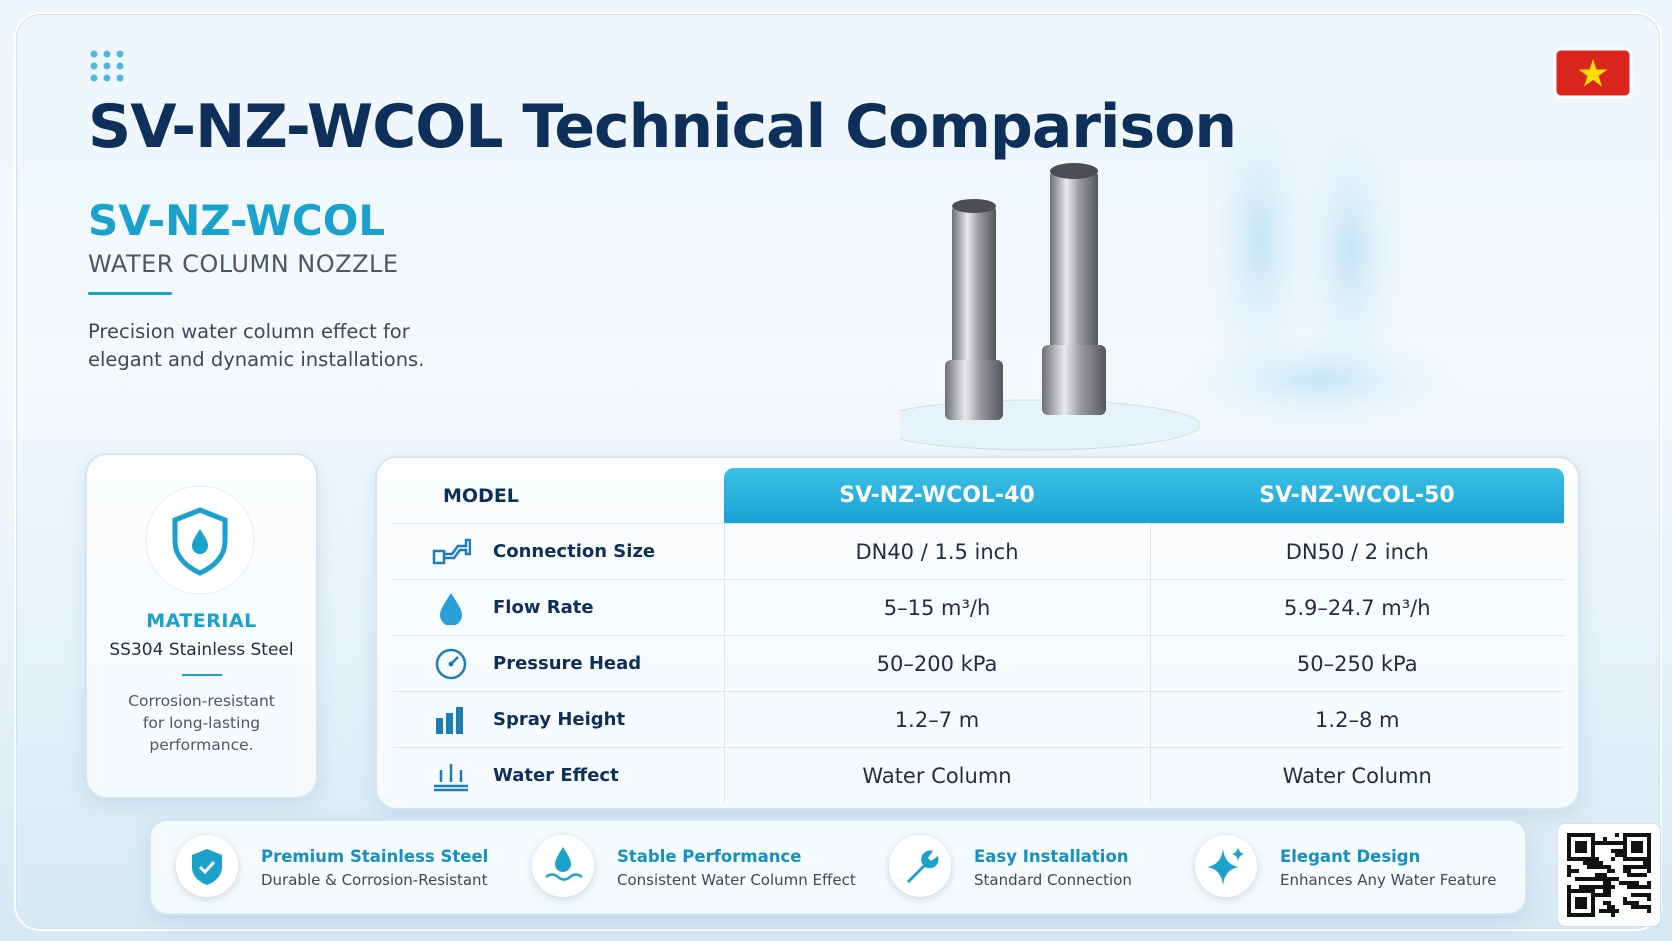 Image resolution: width=1672 pixels, height=941 pixels. What do you see at coordinates (201, 621) in the screenshot?
I see `material-label: MATERIAL` at bounding box center [201, 621].